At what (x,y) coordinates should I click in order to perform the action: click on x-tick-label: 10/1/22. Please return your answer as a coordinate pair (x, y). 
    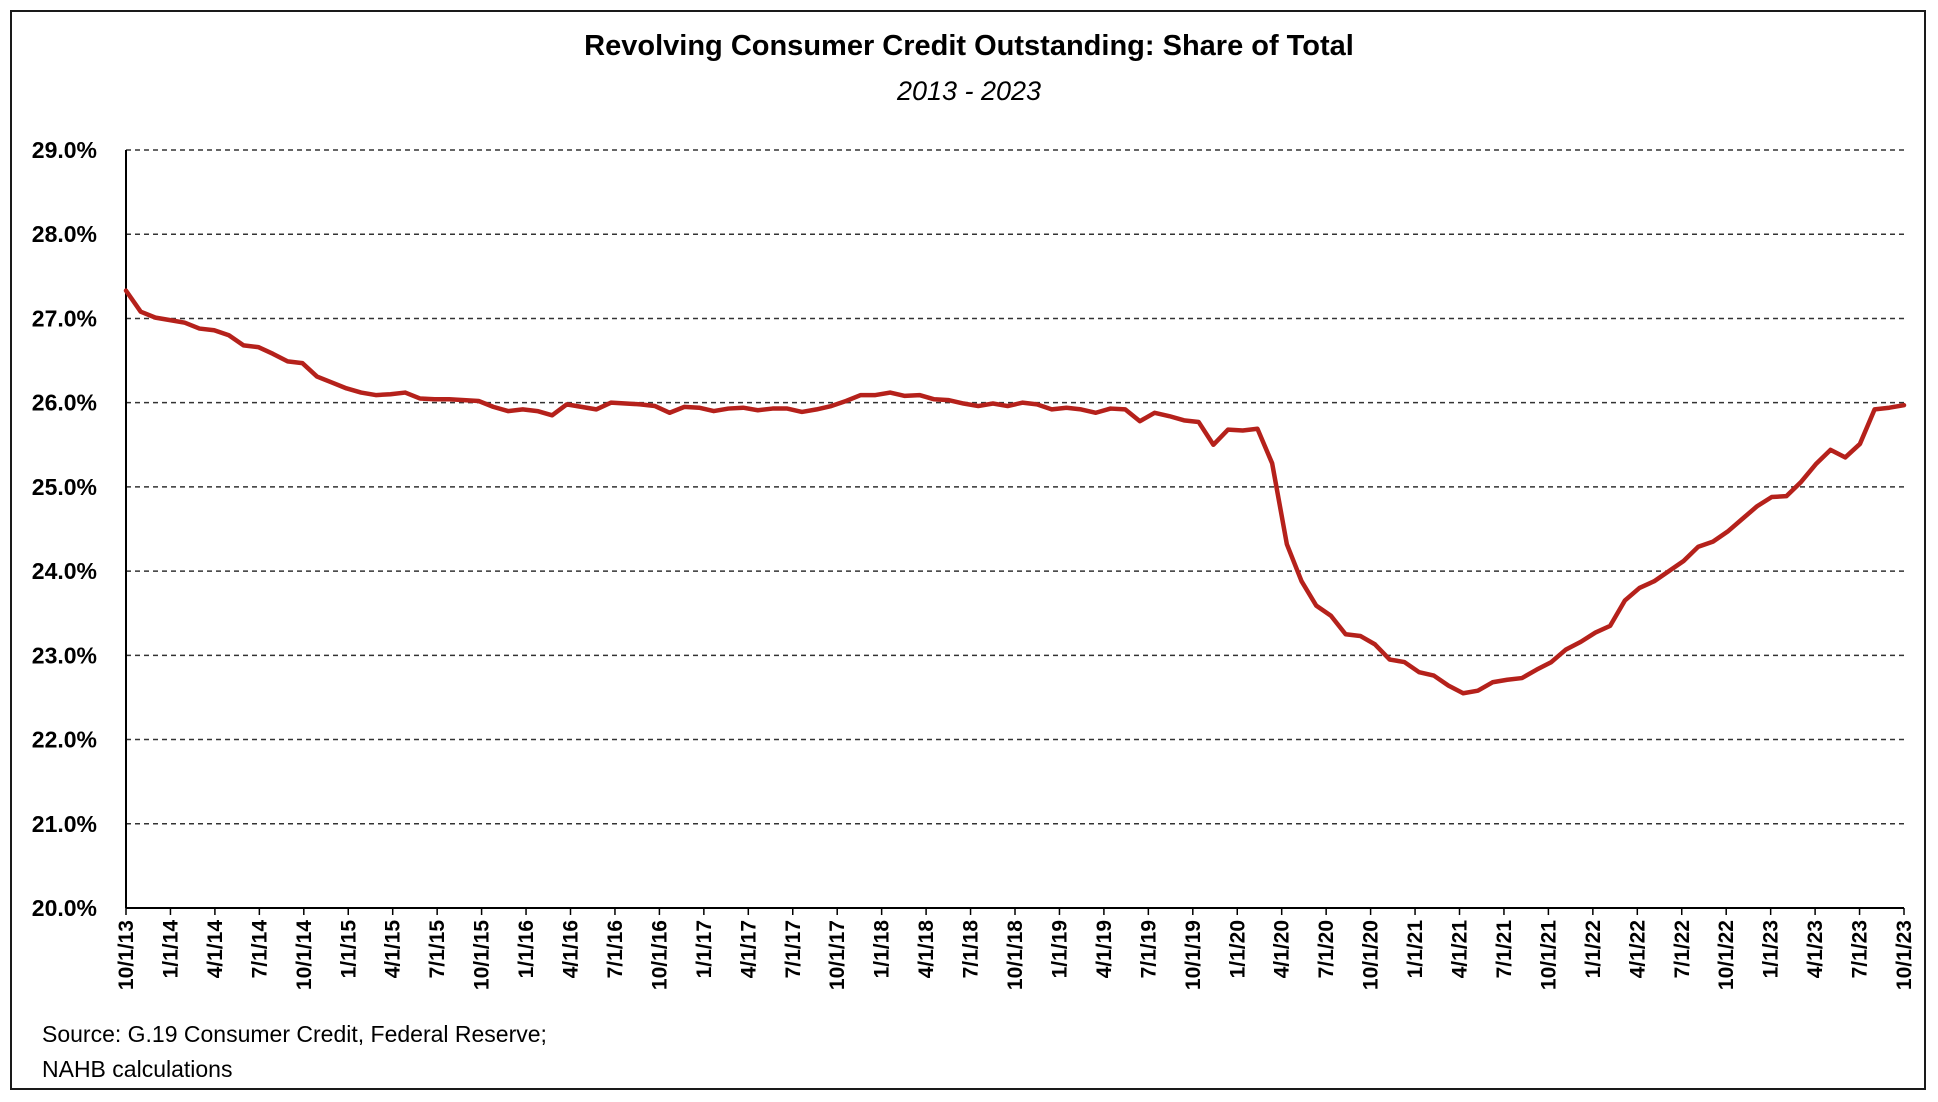
    Looking at the image, I should click on (1726, 955).